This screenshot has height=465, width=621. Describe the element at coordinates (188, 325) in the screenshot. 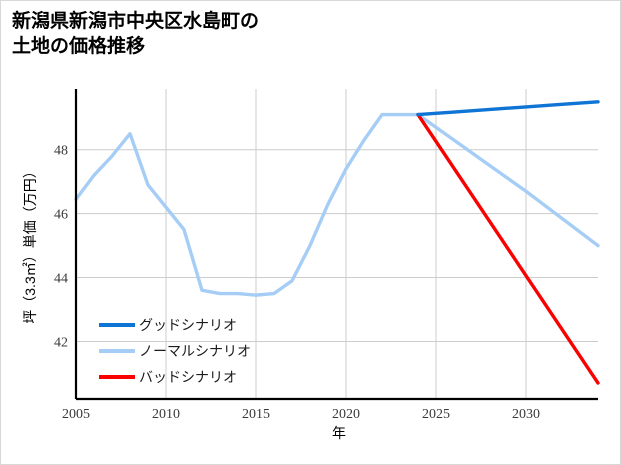

I see `legend-label: グッドシナリオ` at that location.